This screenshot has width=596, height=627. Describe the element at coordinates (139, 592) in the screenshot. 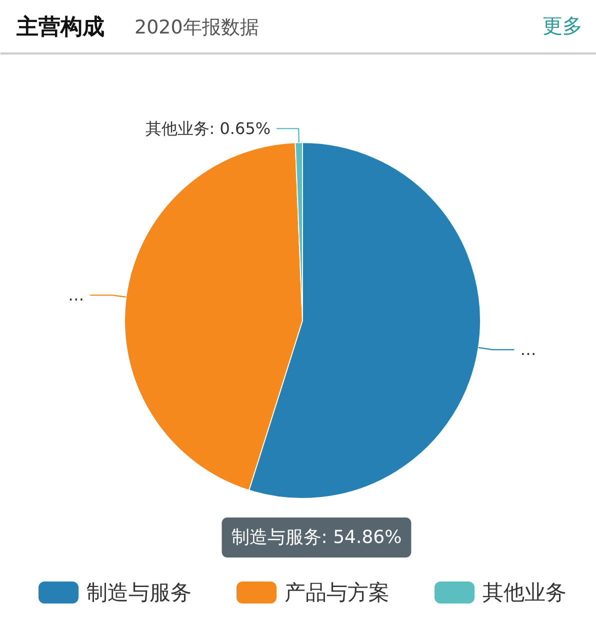

I see `legend-label: 制造与服务` at that location.